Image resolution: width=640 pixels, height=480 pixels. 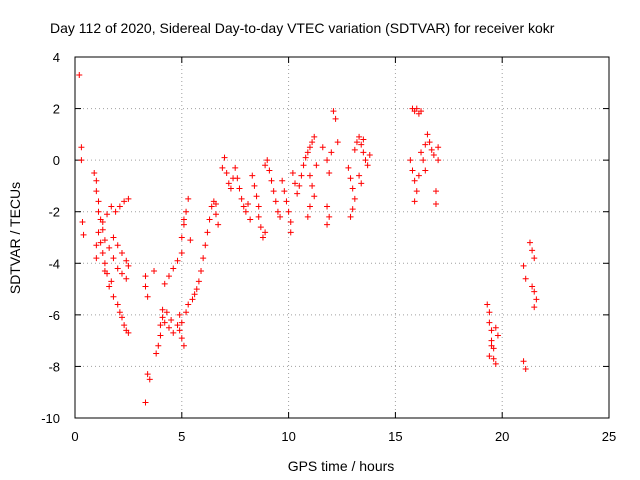 I want to click on x-tick-labels: 0 5 10 15 20 25, so click(x=343, y=436).